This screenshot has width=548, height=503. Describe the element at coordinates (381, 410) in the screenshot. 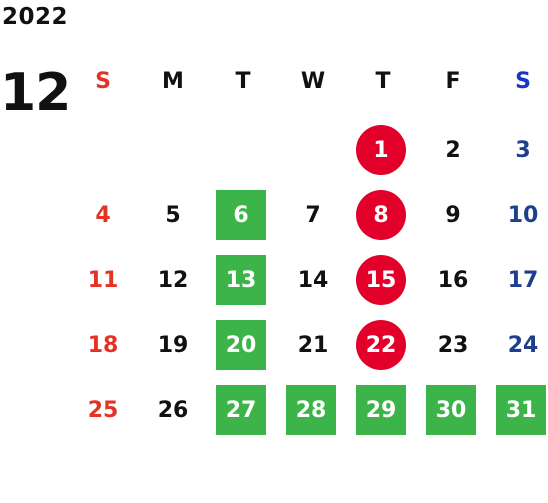

I see `day-cell: 29` at that location.